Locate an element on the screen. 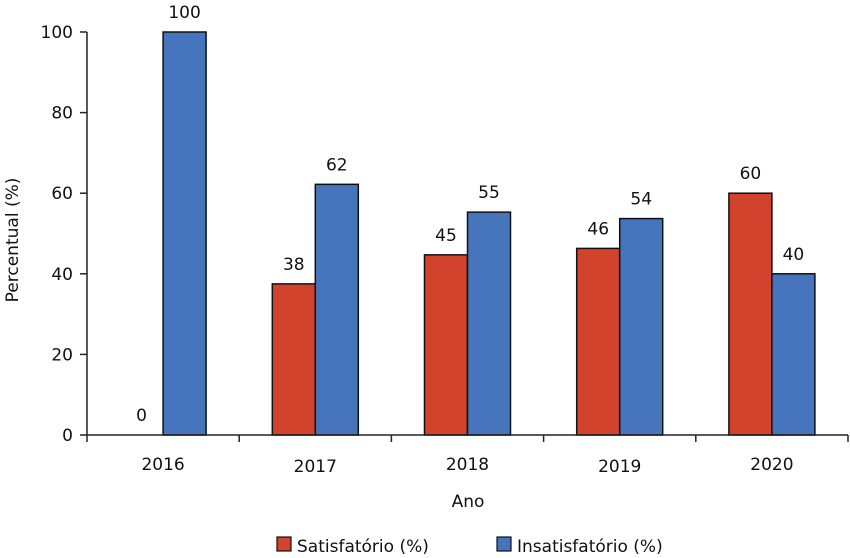 The height and width of the screenshot is (558, 850). data-label: 38 is located at coordinates (294, 265).